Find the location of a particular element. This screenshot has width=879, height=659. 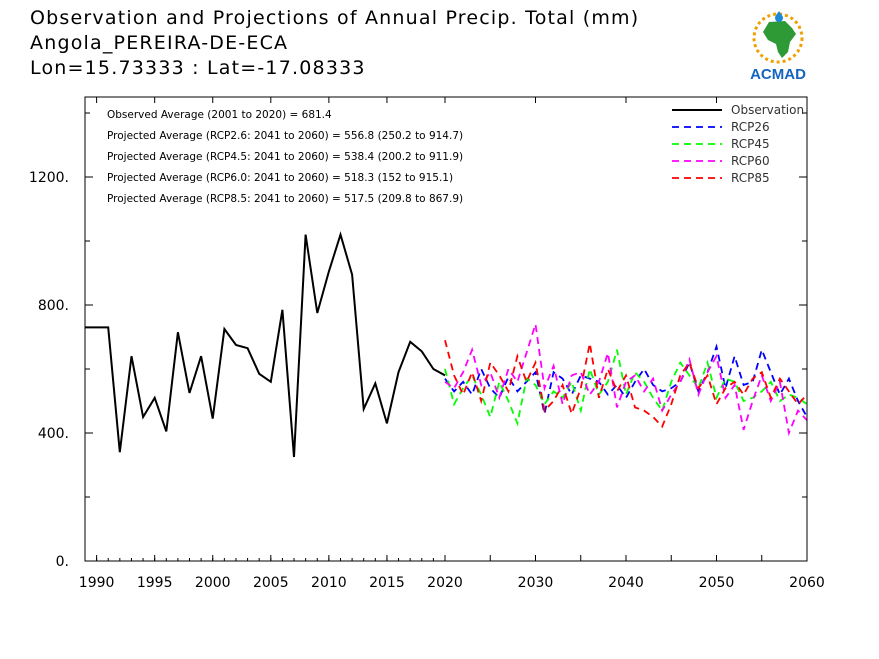

series-line-rcp26 is located at coordinates (626, 380).